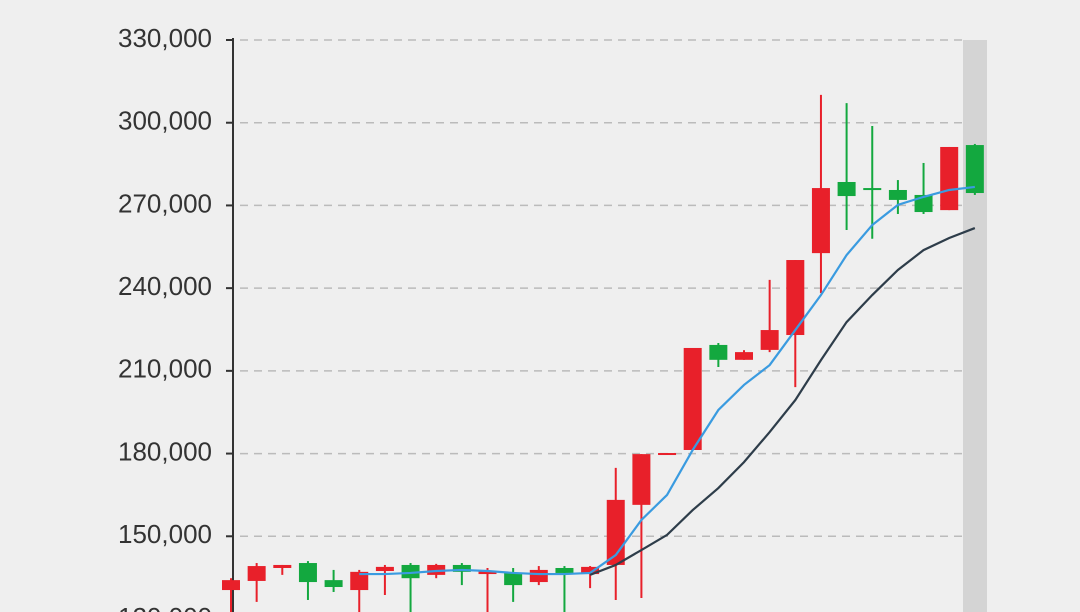  What do you see at coordinates (975, 326) in the screenshot?
I see `selection-highlight` at bounding box center [975, 326].